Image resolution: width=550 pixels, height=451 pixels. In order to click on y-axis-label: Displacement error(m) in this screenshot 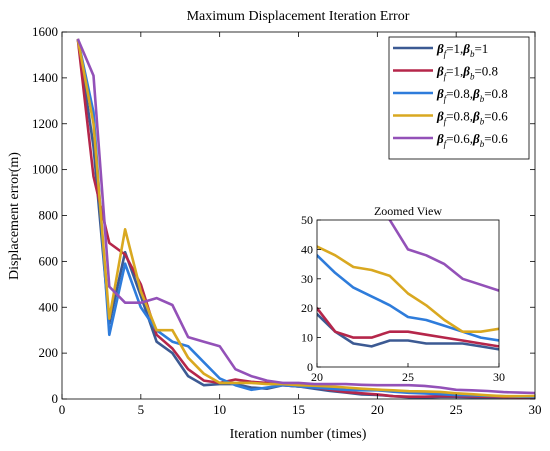, I will do `click(14, 216)`.